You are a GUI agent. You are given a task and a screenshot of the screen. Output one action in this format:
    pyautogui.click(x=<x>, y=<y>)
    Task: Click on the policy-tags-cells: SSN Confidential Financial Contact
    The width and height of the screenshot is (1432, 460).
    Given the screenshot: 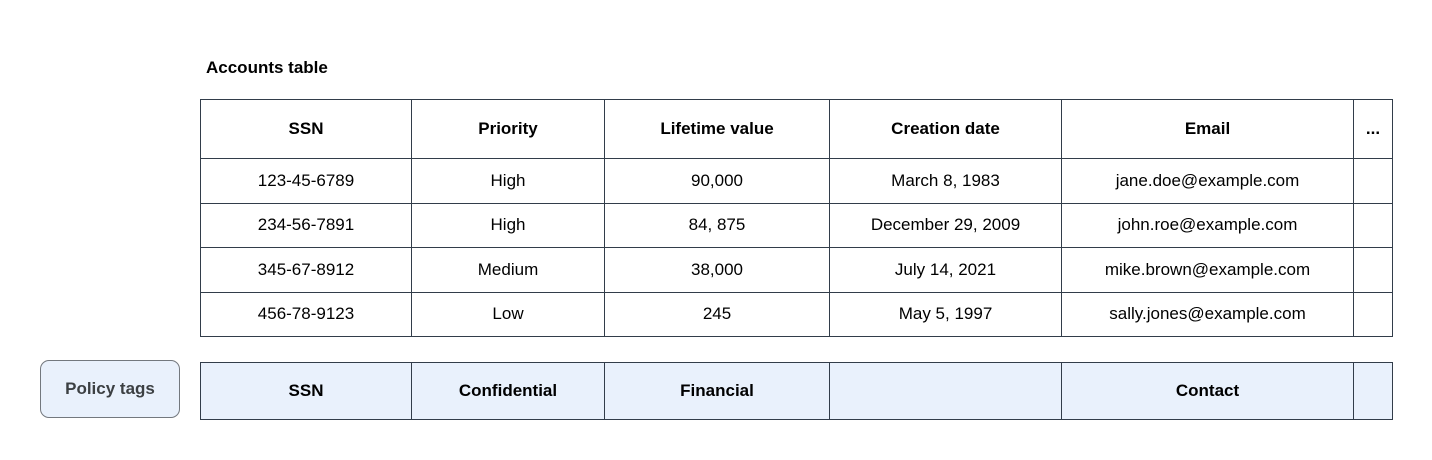 What is the action you would take?
    pyautogui.click(x=796, y=391)
    